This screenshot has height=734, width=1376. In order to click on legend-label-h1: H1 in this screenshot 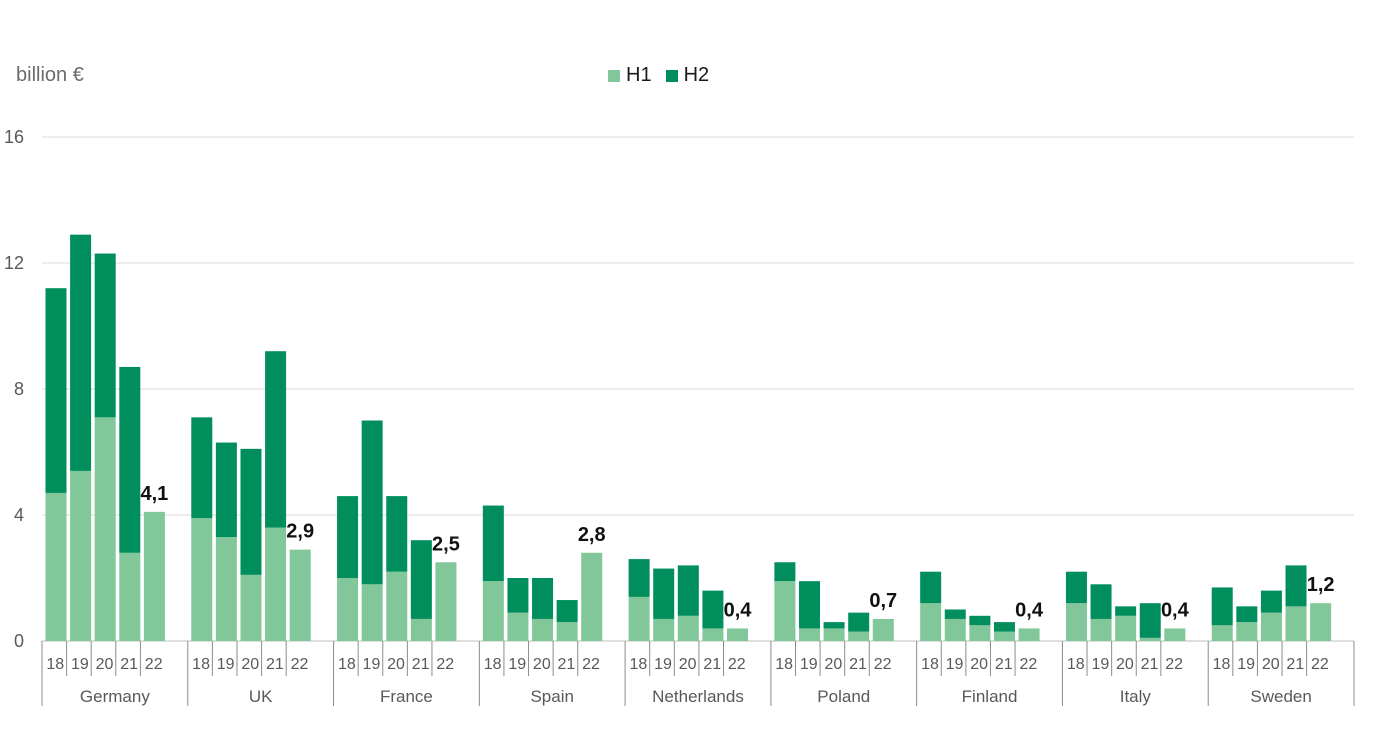, I will do `click(639, 75)`.